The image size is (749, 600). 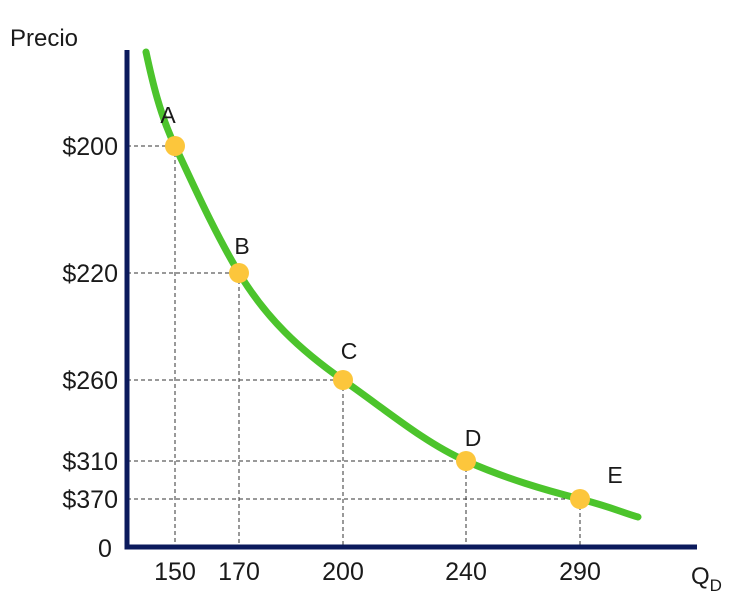 I want to click on point-d, so click(x=466, y=461).